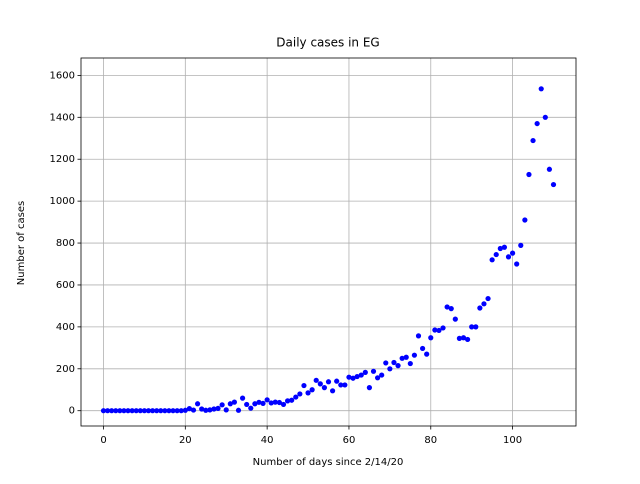 The height and width of the screenshot is (484, 640). I want to click on chart-title: Daily cases in EG, so click(327, 43).